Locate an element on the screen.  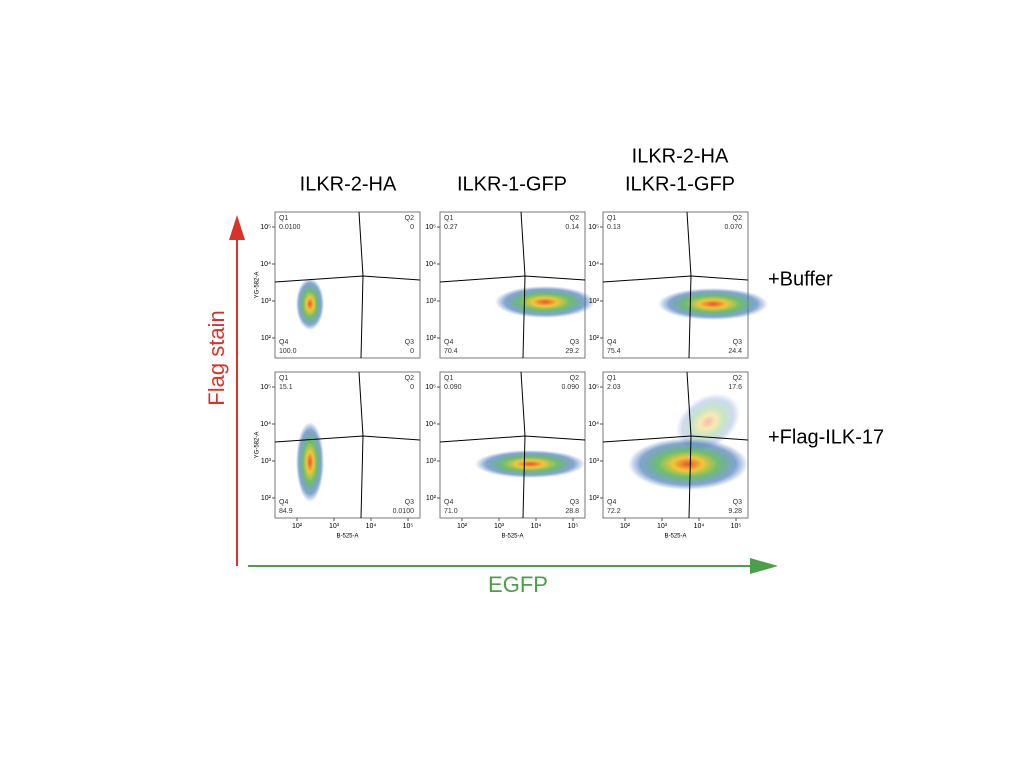
quadrant-value: 71.0 is located at coordinates (451, 511).